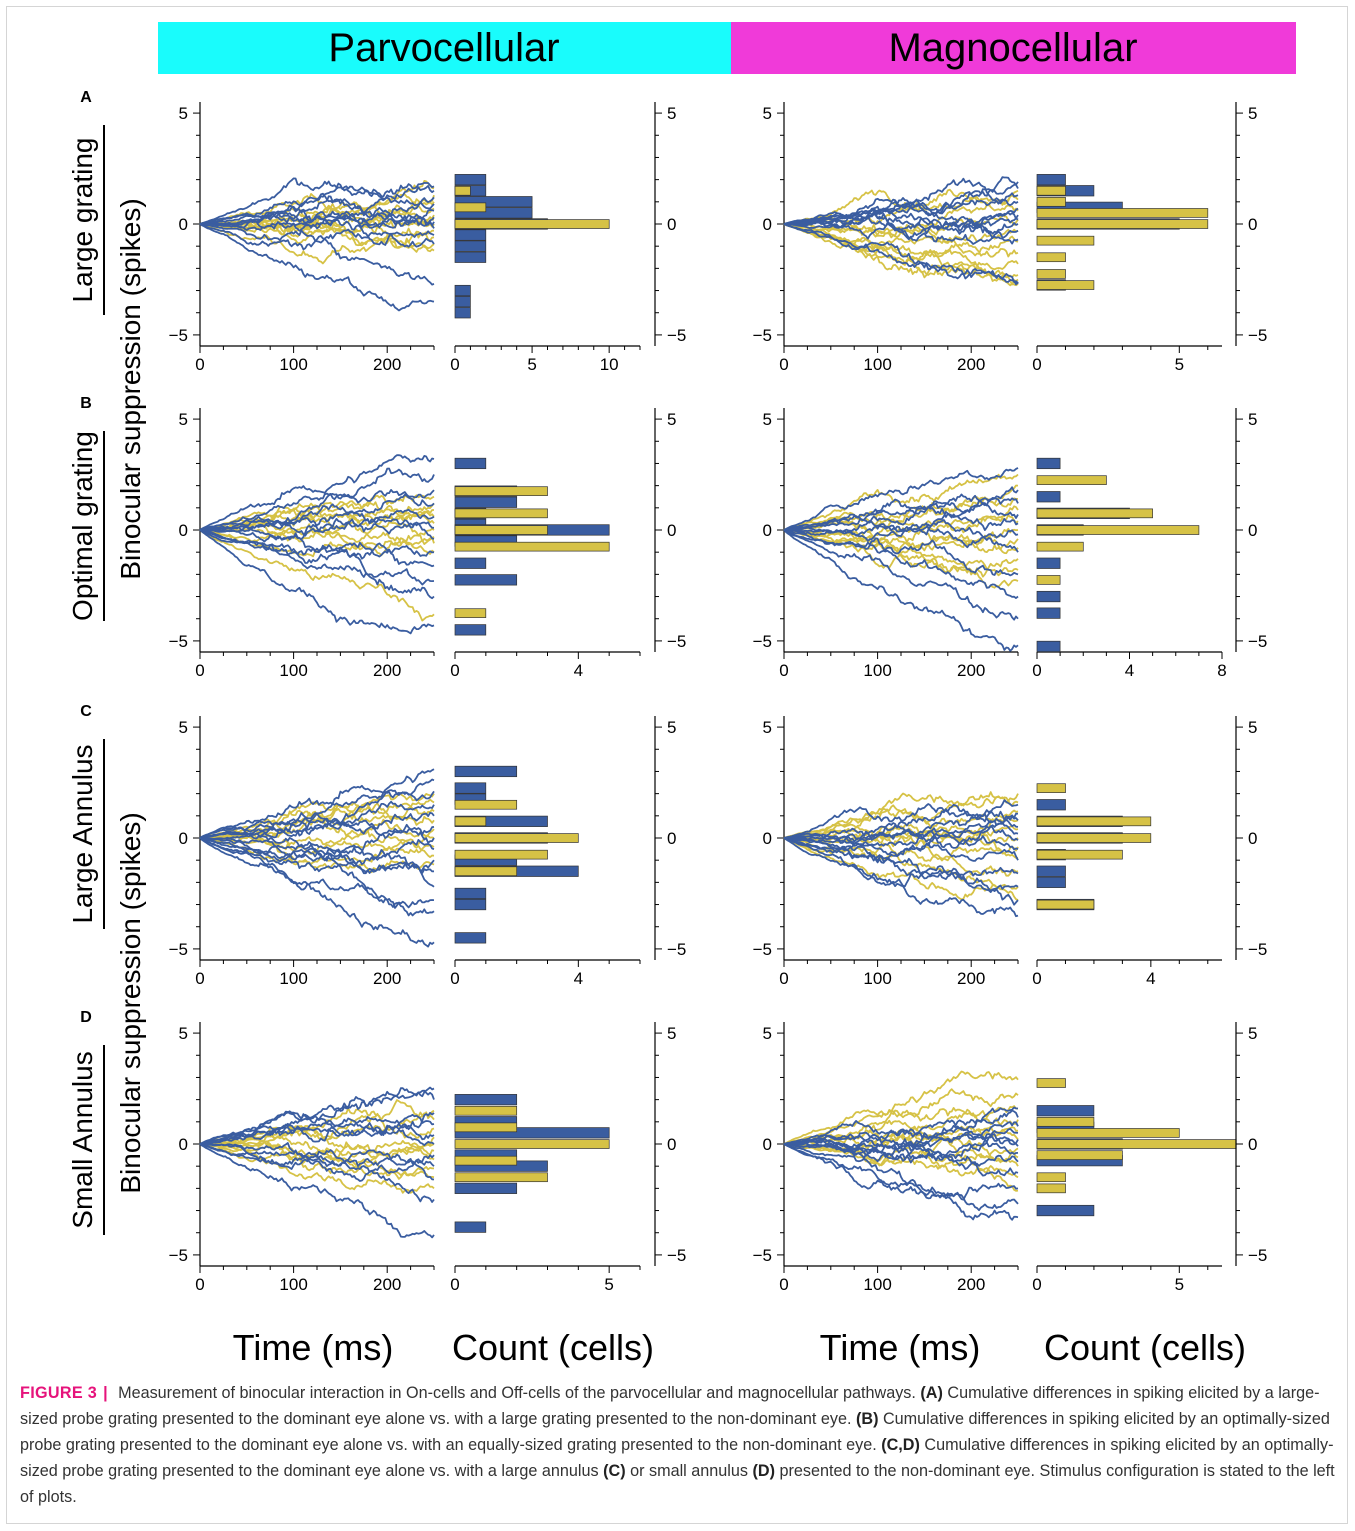 This screenshot has width=1355, height=1531. I want to click on row-stimulus-label: Optimal grating, so click(86, 526).